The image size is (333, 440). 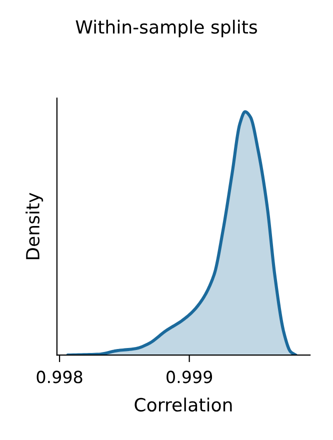 I want to click on y-axis-title: Density, so click(x=35, y=226).